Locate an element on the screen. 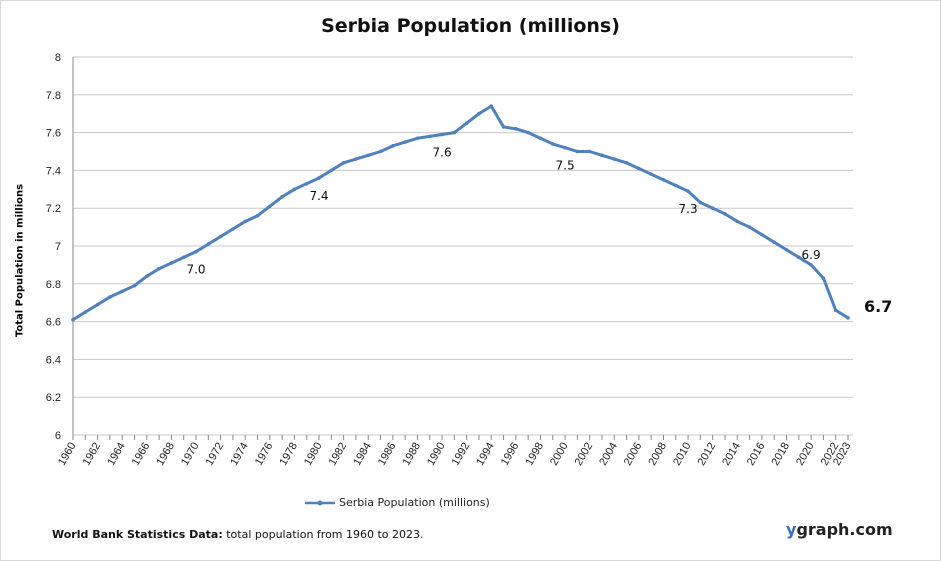 Image resolution: width=941 pixels, height=561 pixels. legend: Serbia Population (millions) is located at coordinates (397, 502).